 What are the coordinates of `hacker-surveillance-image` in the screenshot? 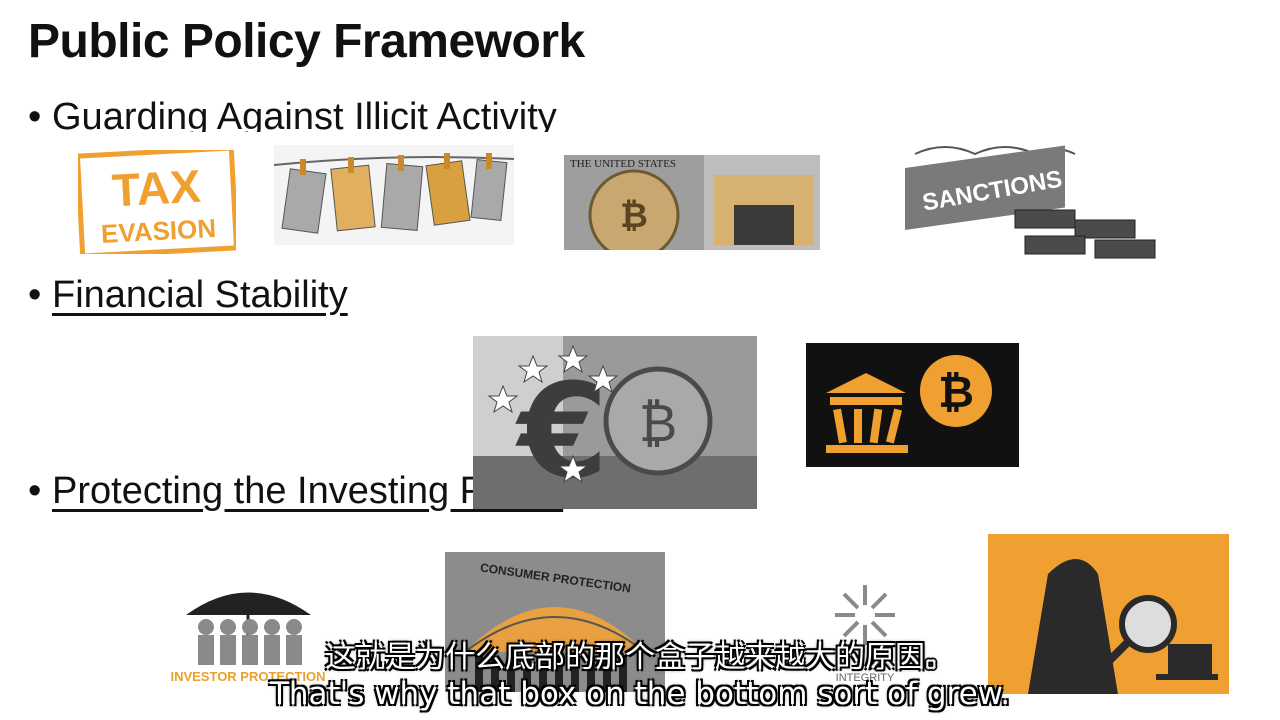 It's located at (1108, 614).